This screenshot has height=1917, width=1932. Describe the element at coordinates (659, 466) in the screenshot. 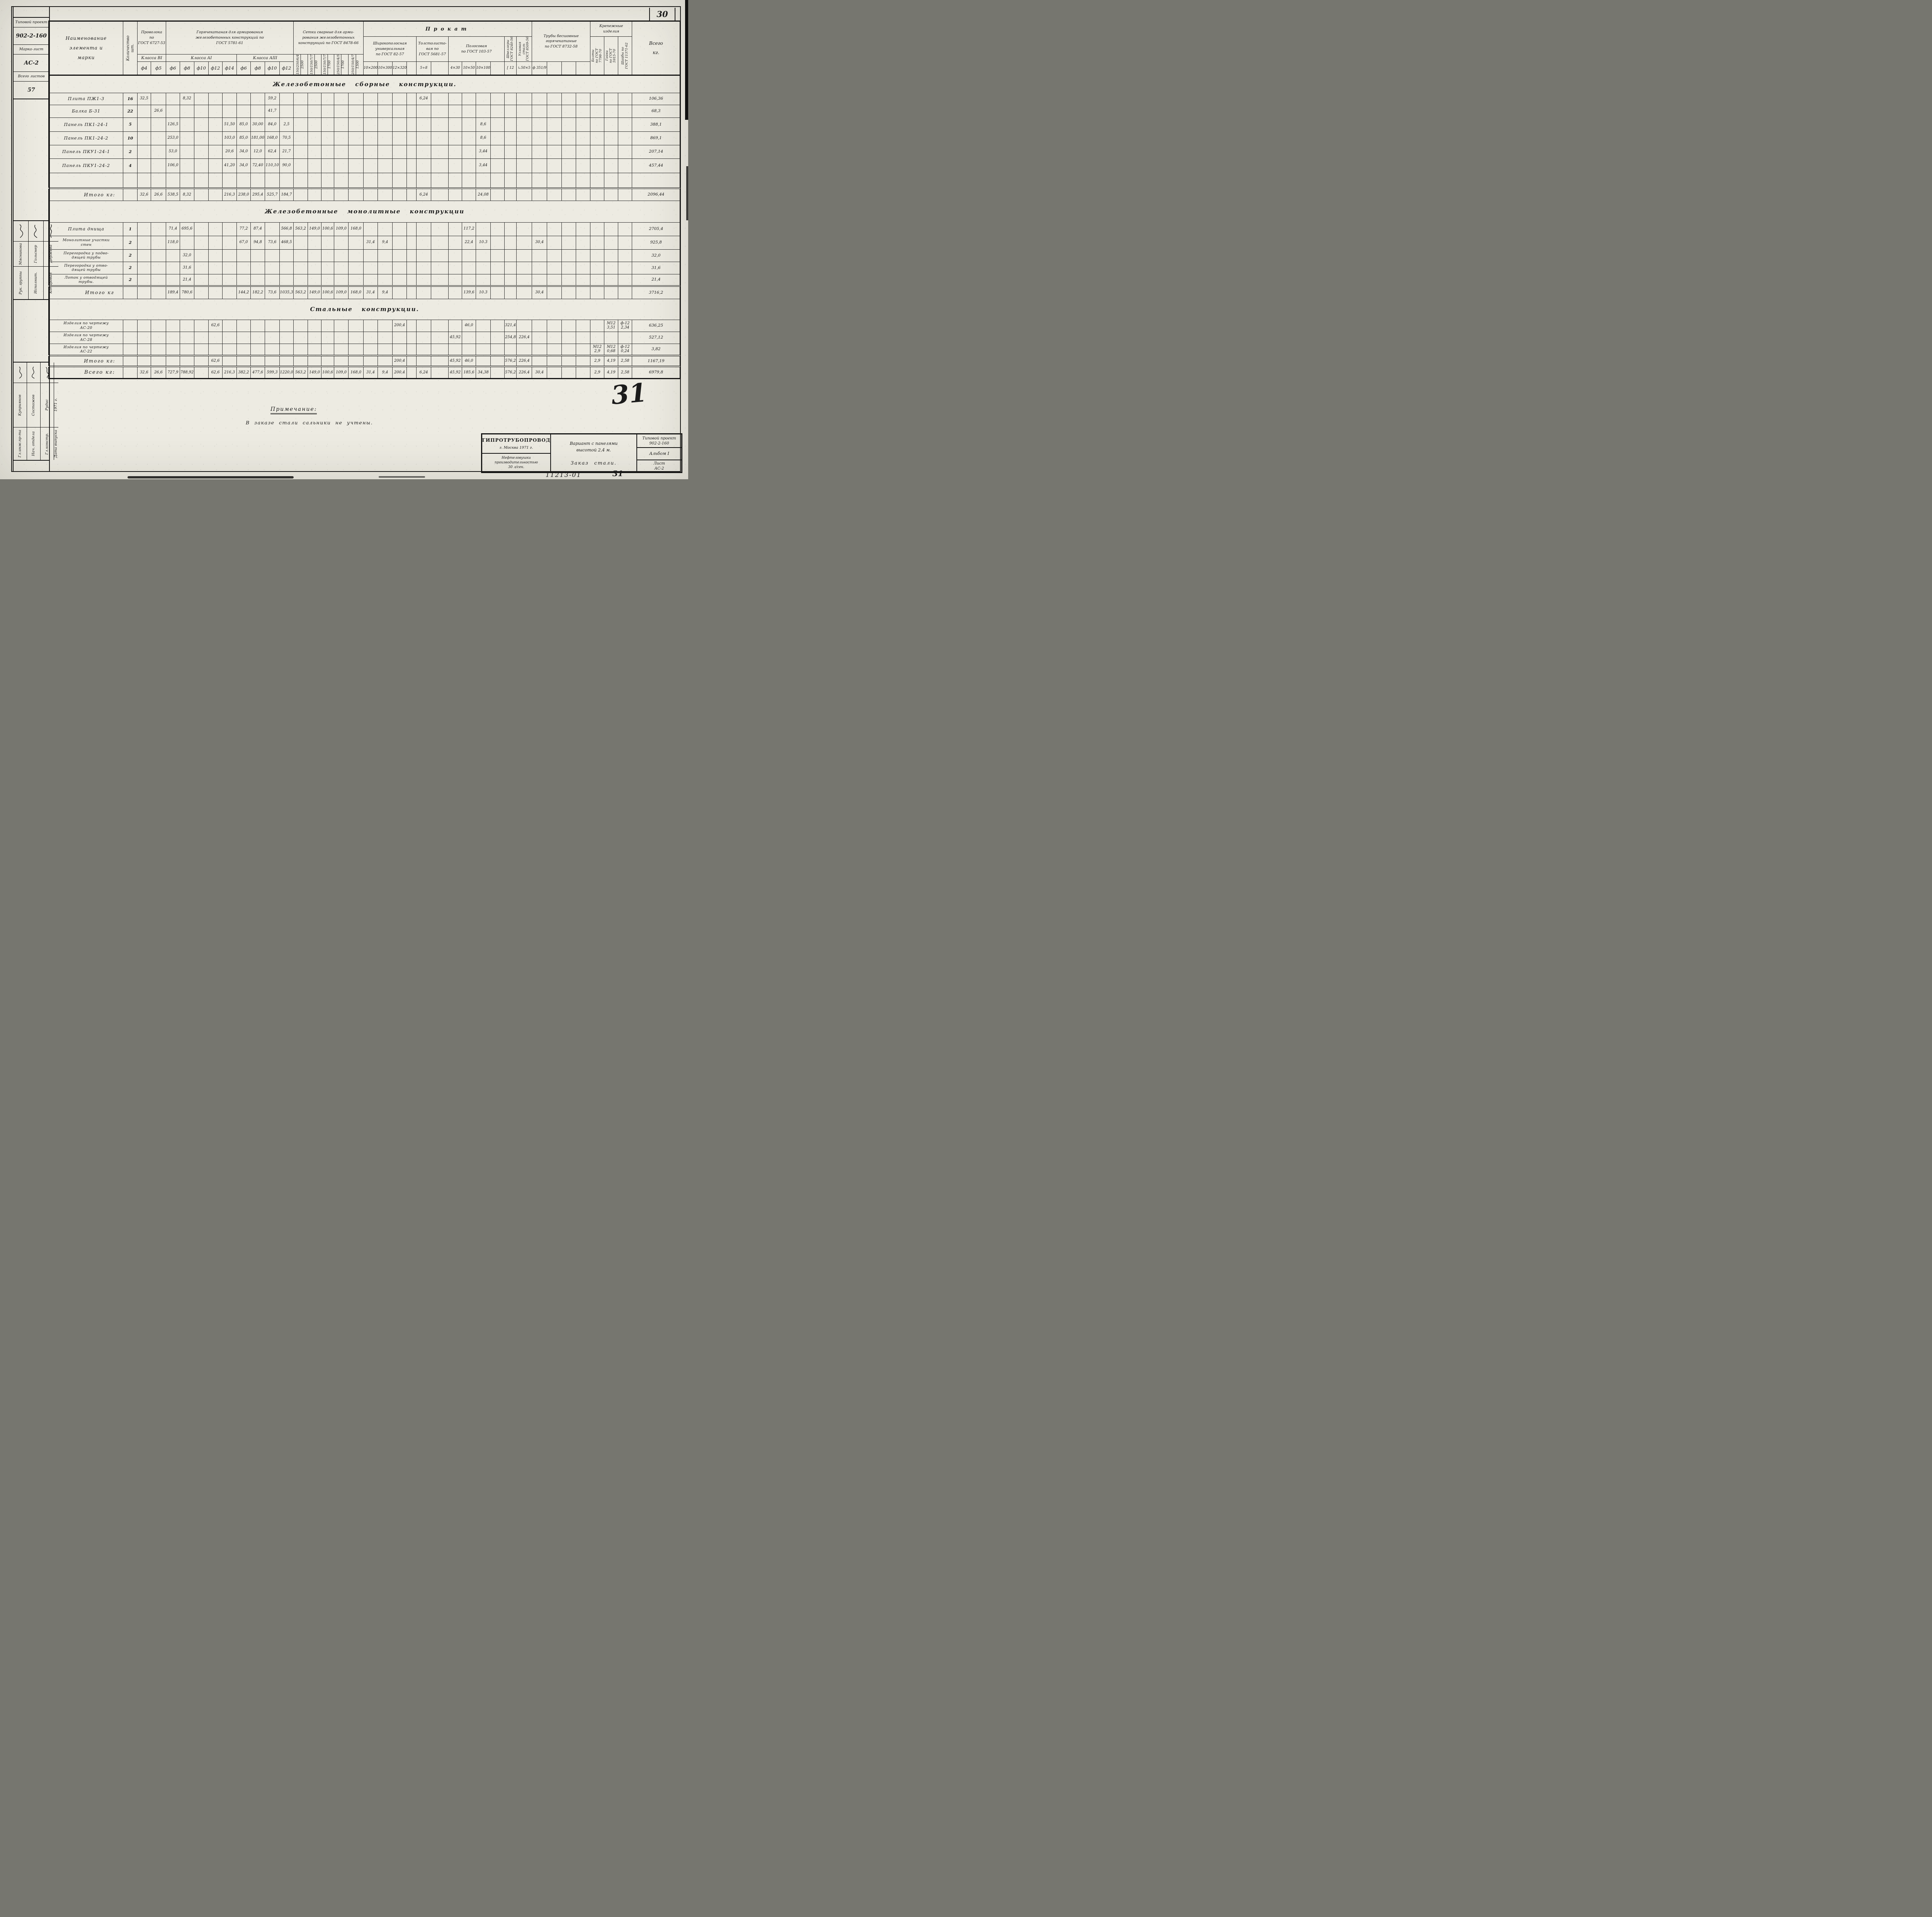

I see `sheet-label: Лист АС-2` at that location.